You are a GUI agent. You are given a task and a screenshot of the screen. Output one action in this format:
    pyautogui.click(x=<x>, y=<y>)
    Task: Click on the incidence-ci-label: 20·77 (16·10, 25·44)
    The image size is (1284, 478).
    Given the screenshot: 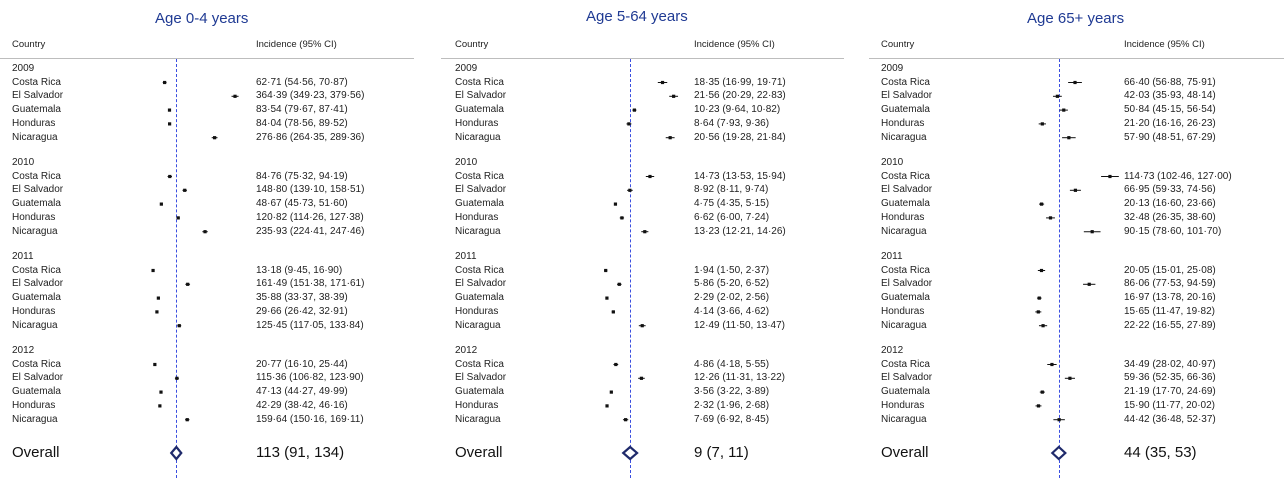 What is the action you would take?
    pyautogui.click(x=302, y=364)
    